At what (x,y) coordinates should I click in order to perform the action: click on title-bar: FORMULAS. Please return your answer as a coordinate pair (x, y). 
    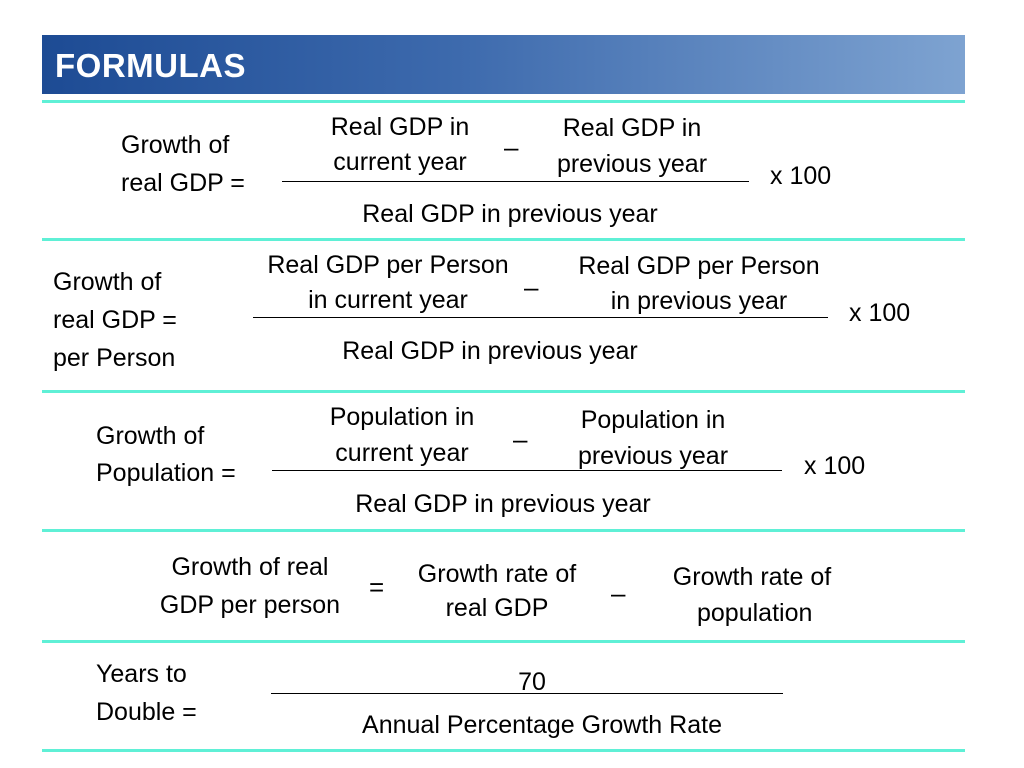
    Looking at the image, I should click on (503, 64).